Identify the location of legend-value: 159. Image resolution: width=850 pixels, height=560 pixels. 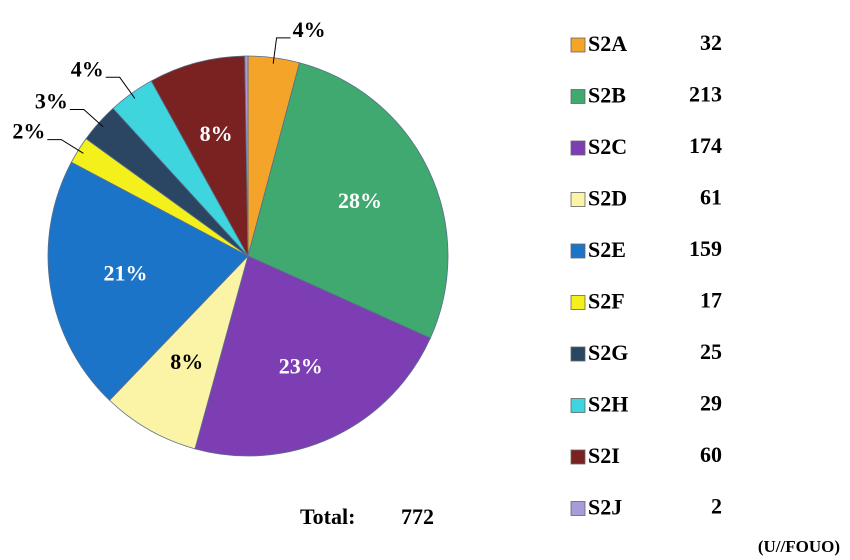
(705, 248).